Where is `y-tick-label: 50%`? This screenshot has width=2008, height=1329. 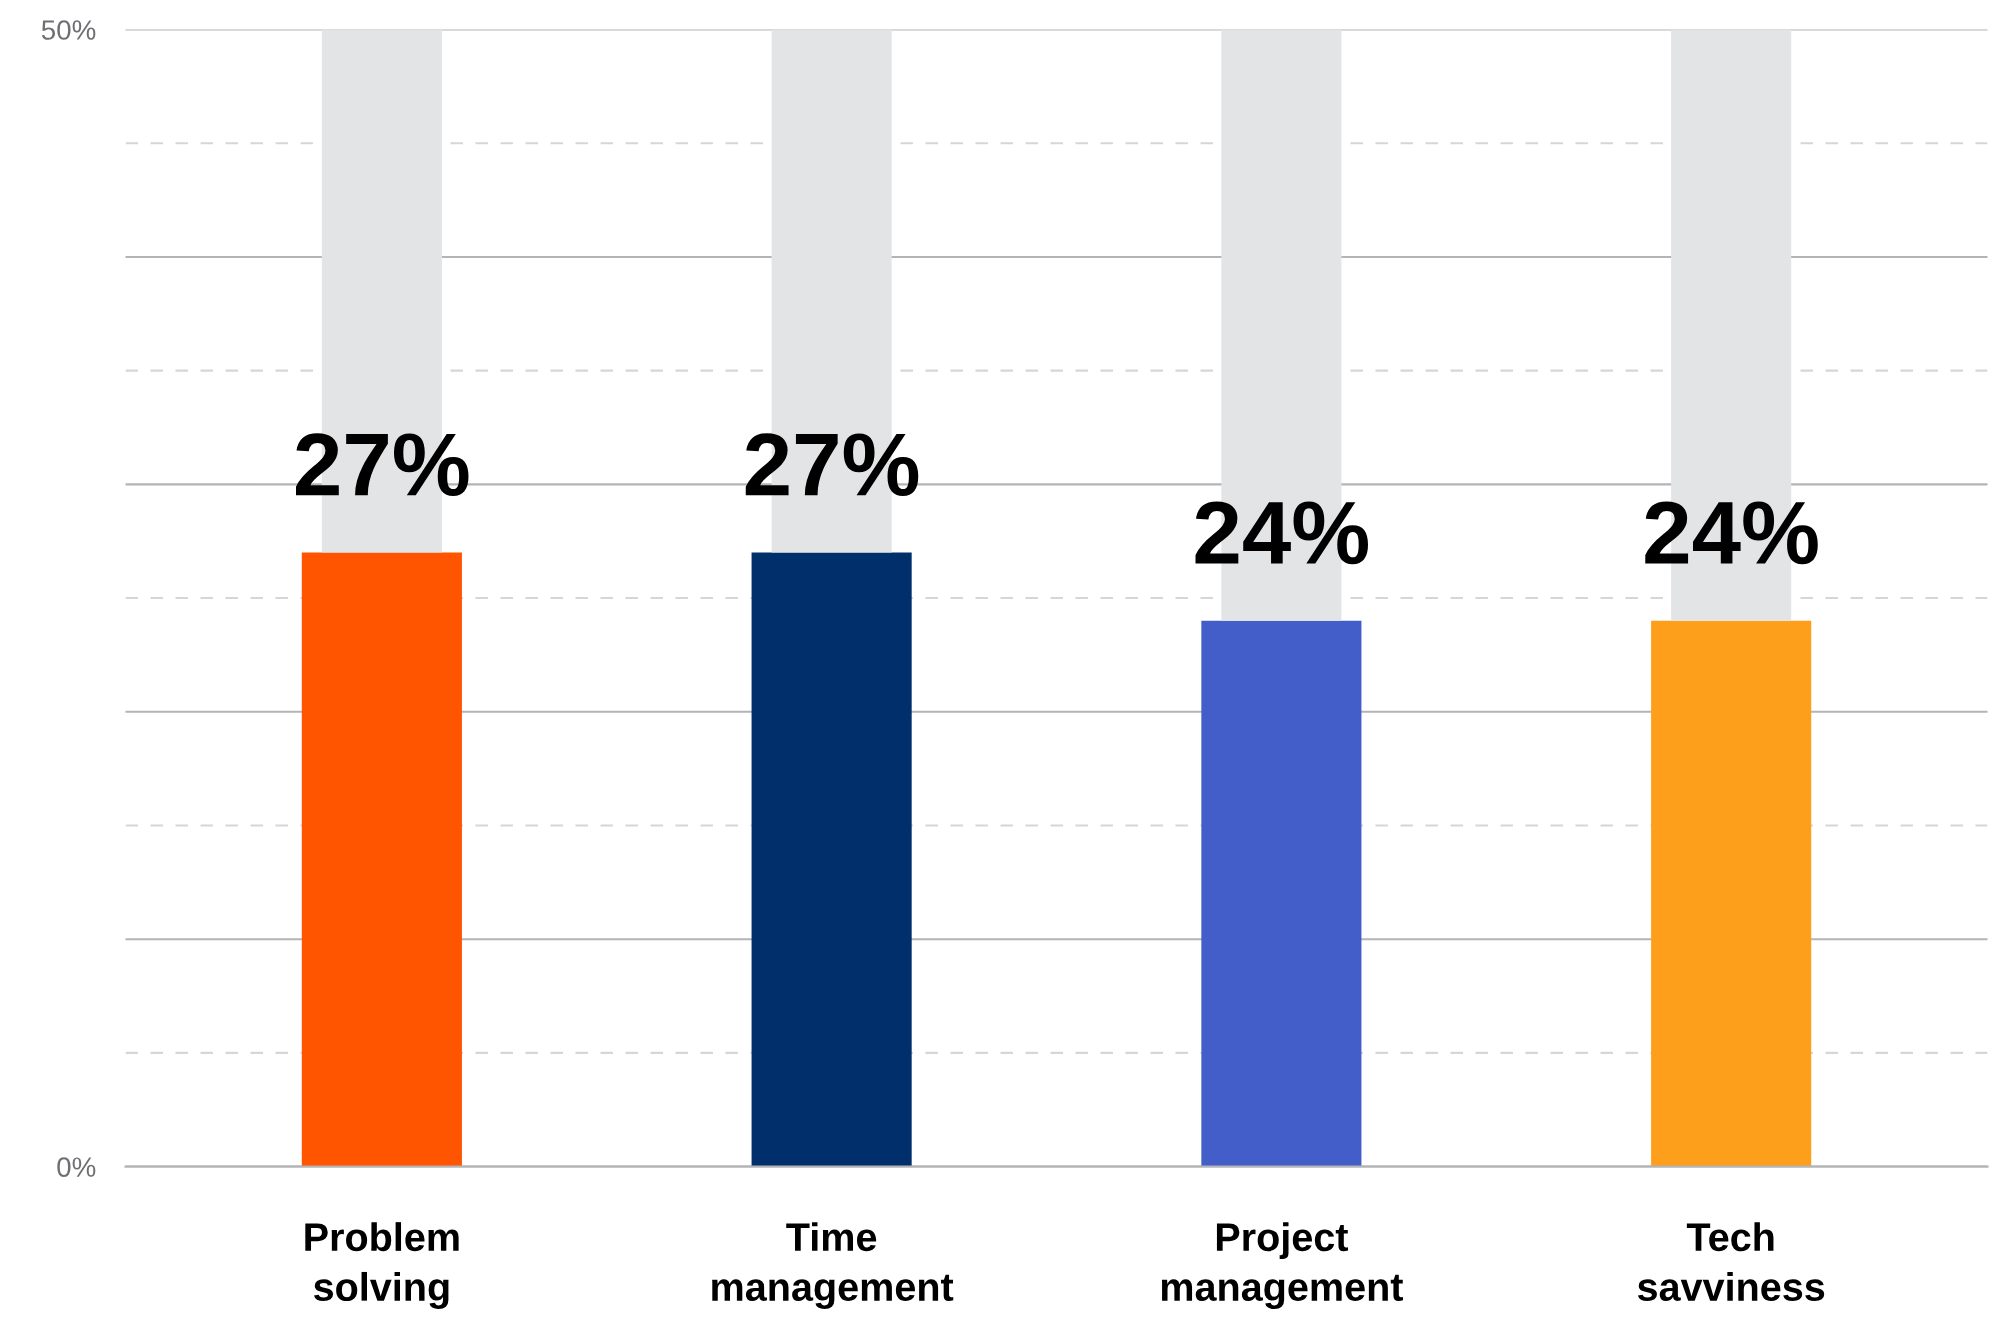
y-tick-label: 50% is located at coordinates (68, 30).